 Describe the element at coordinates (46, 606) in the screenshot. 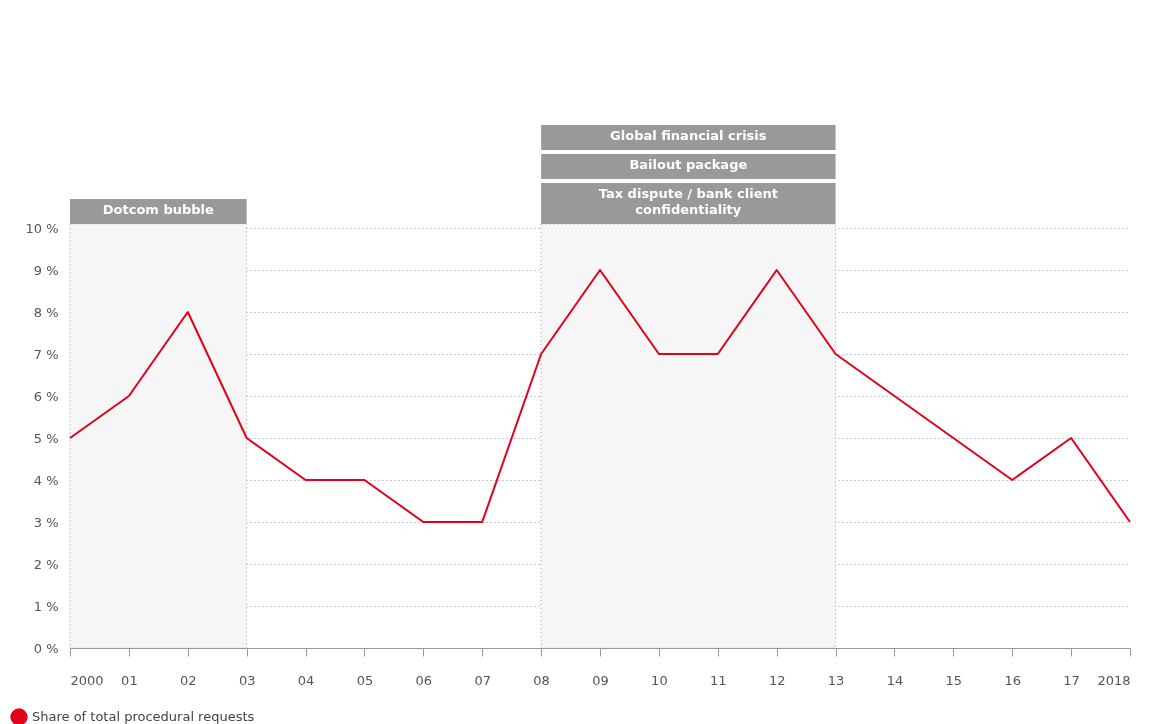

I see `y-tick-label: 1 %` at that location.